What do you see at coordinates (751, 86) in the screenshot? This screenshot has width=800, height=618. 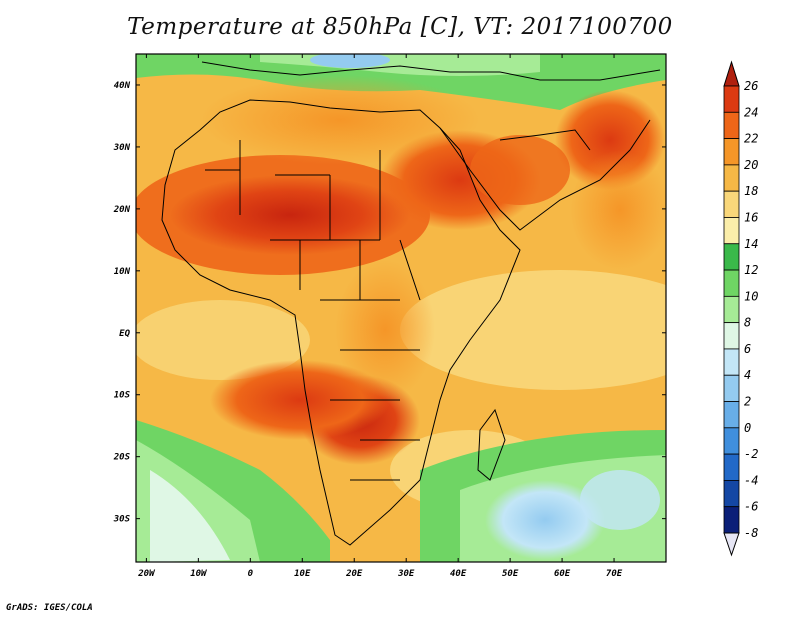 I see `colorbar-label: 26` at bounding box center [751, 86].